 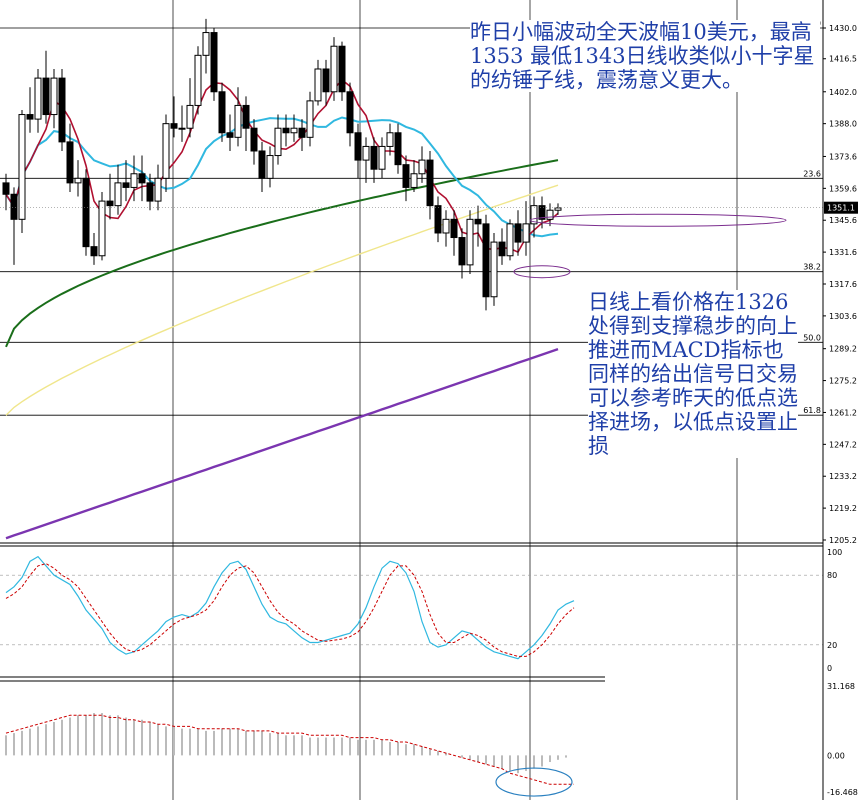 I want to click on fib-level-label-1: 23.6, so click(x=812, y=173).